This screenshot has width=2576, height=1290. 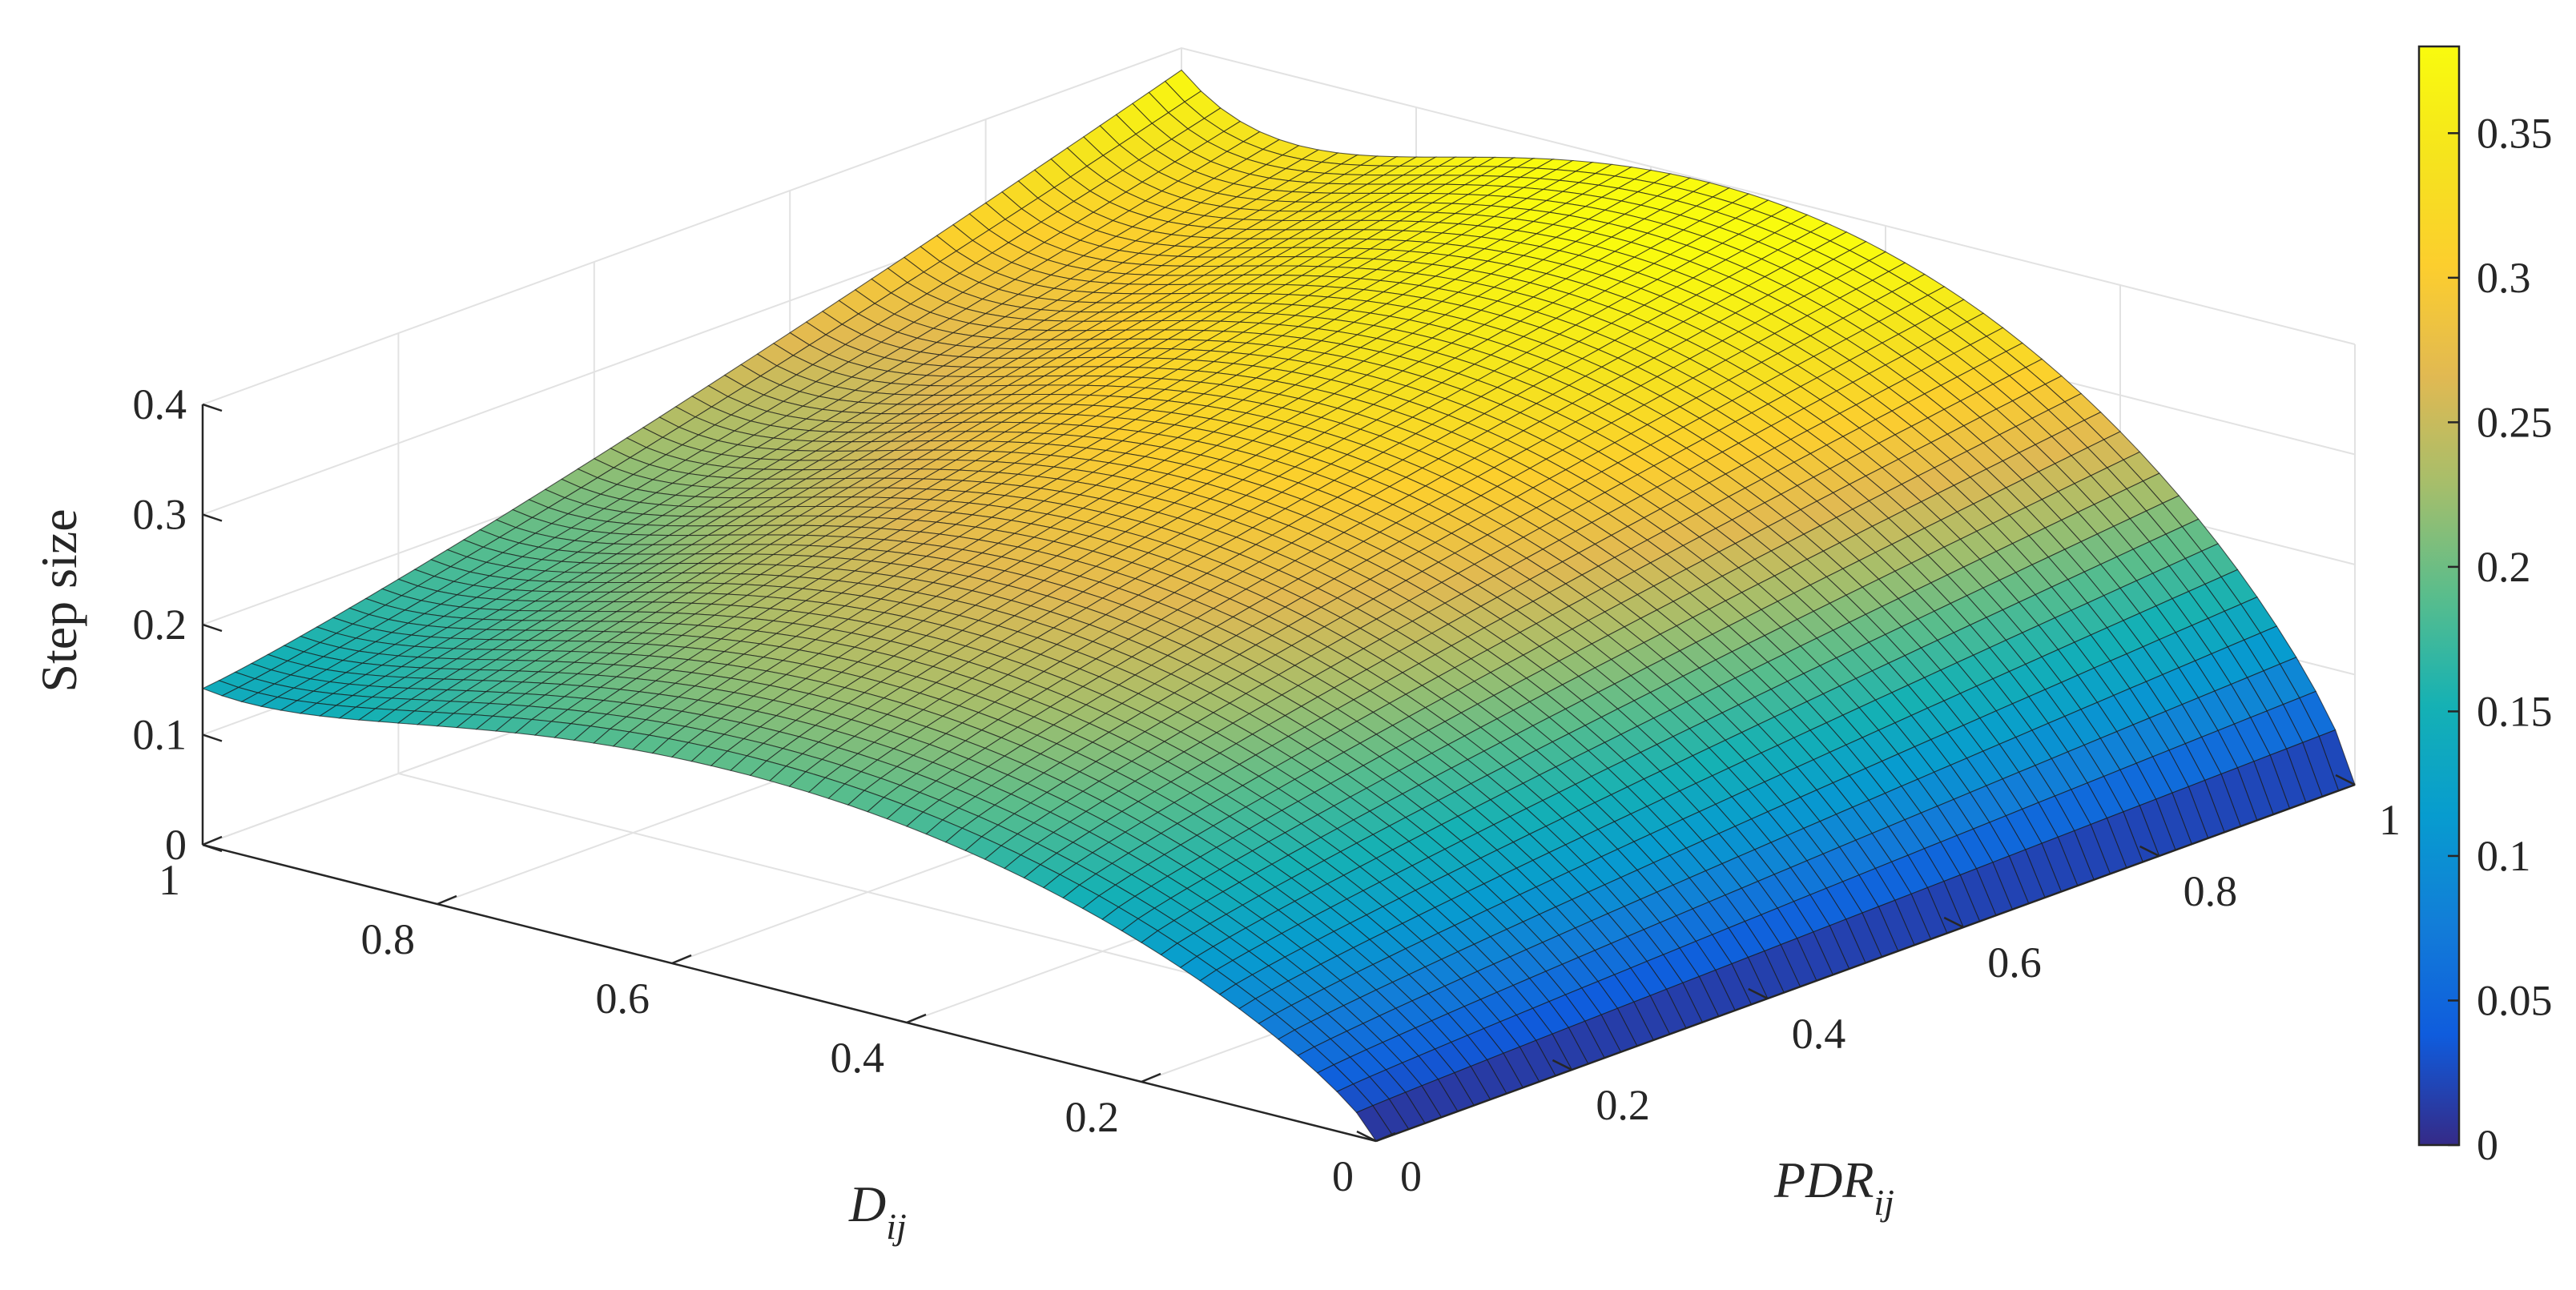 What do you see at coordinates (2504, 278) in the screenshot?
I see `colorbar-tick-label: 0.3` at bounding box center [2504, 278].